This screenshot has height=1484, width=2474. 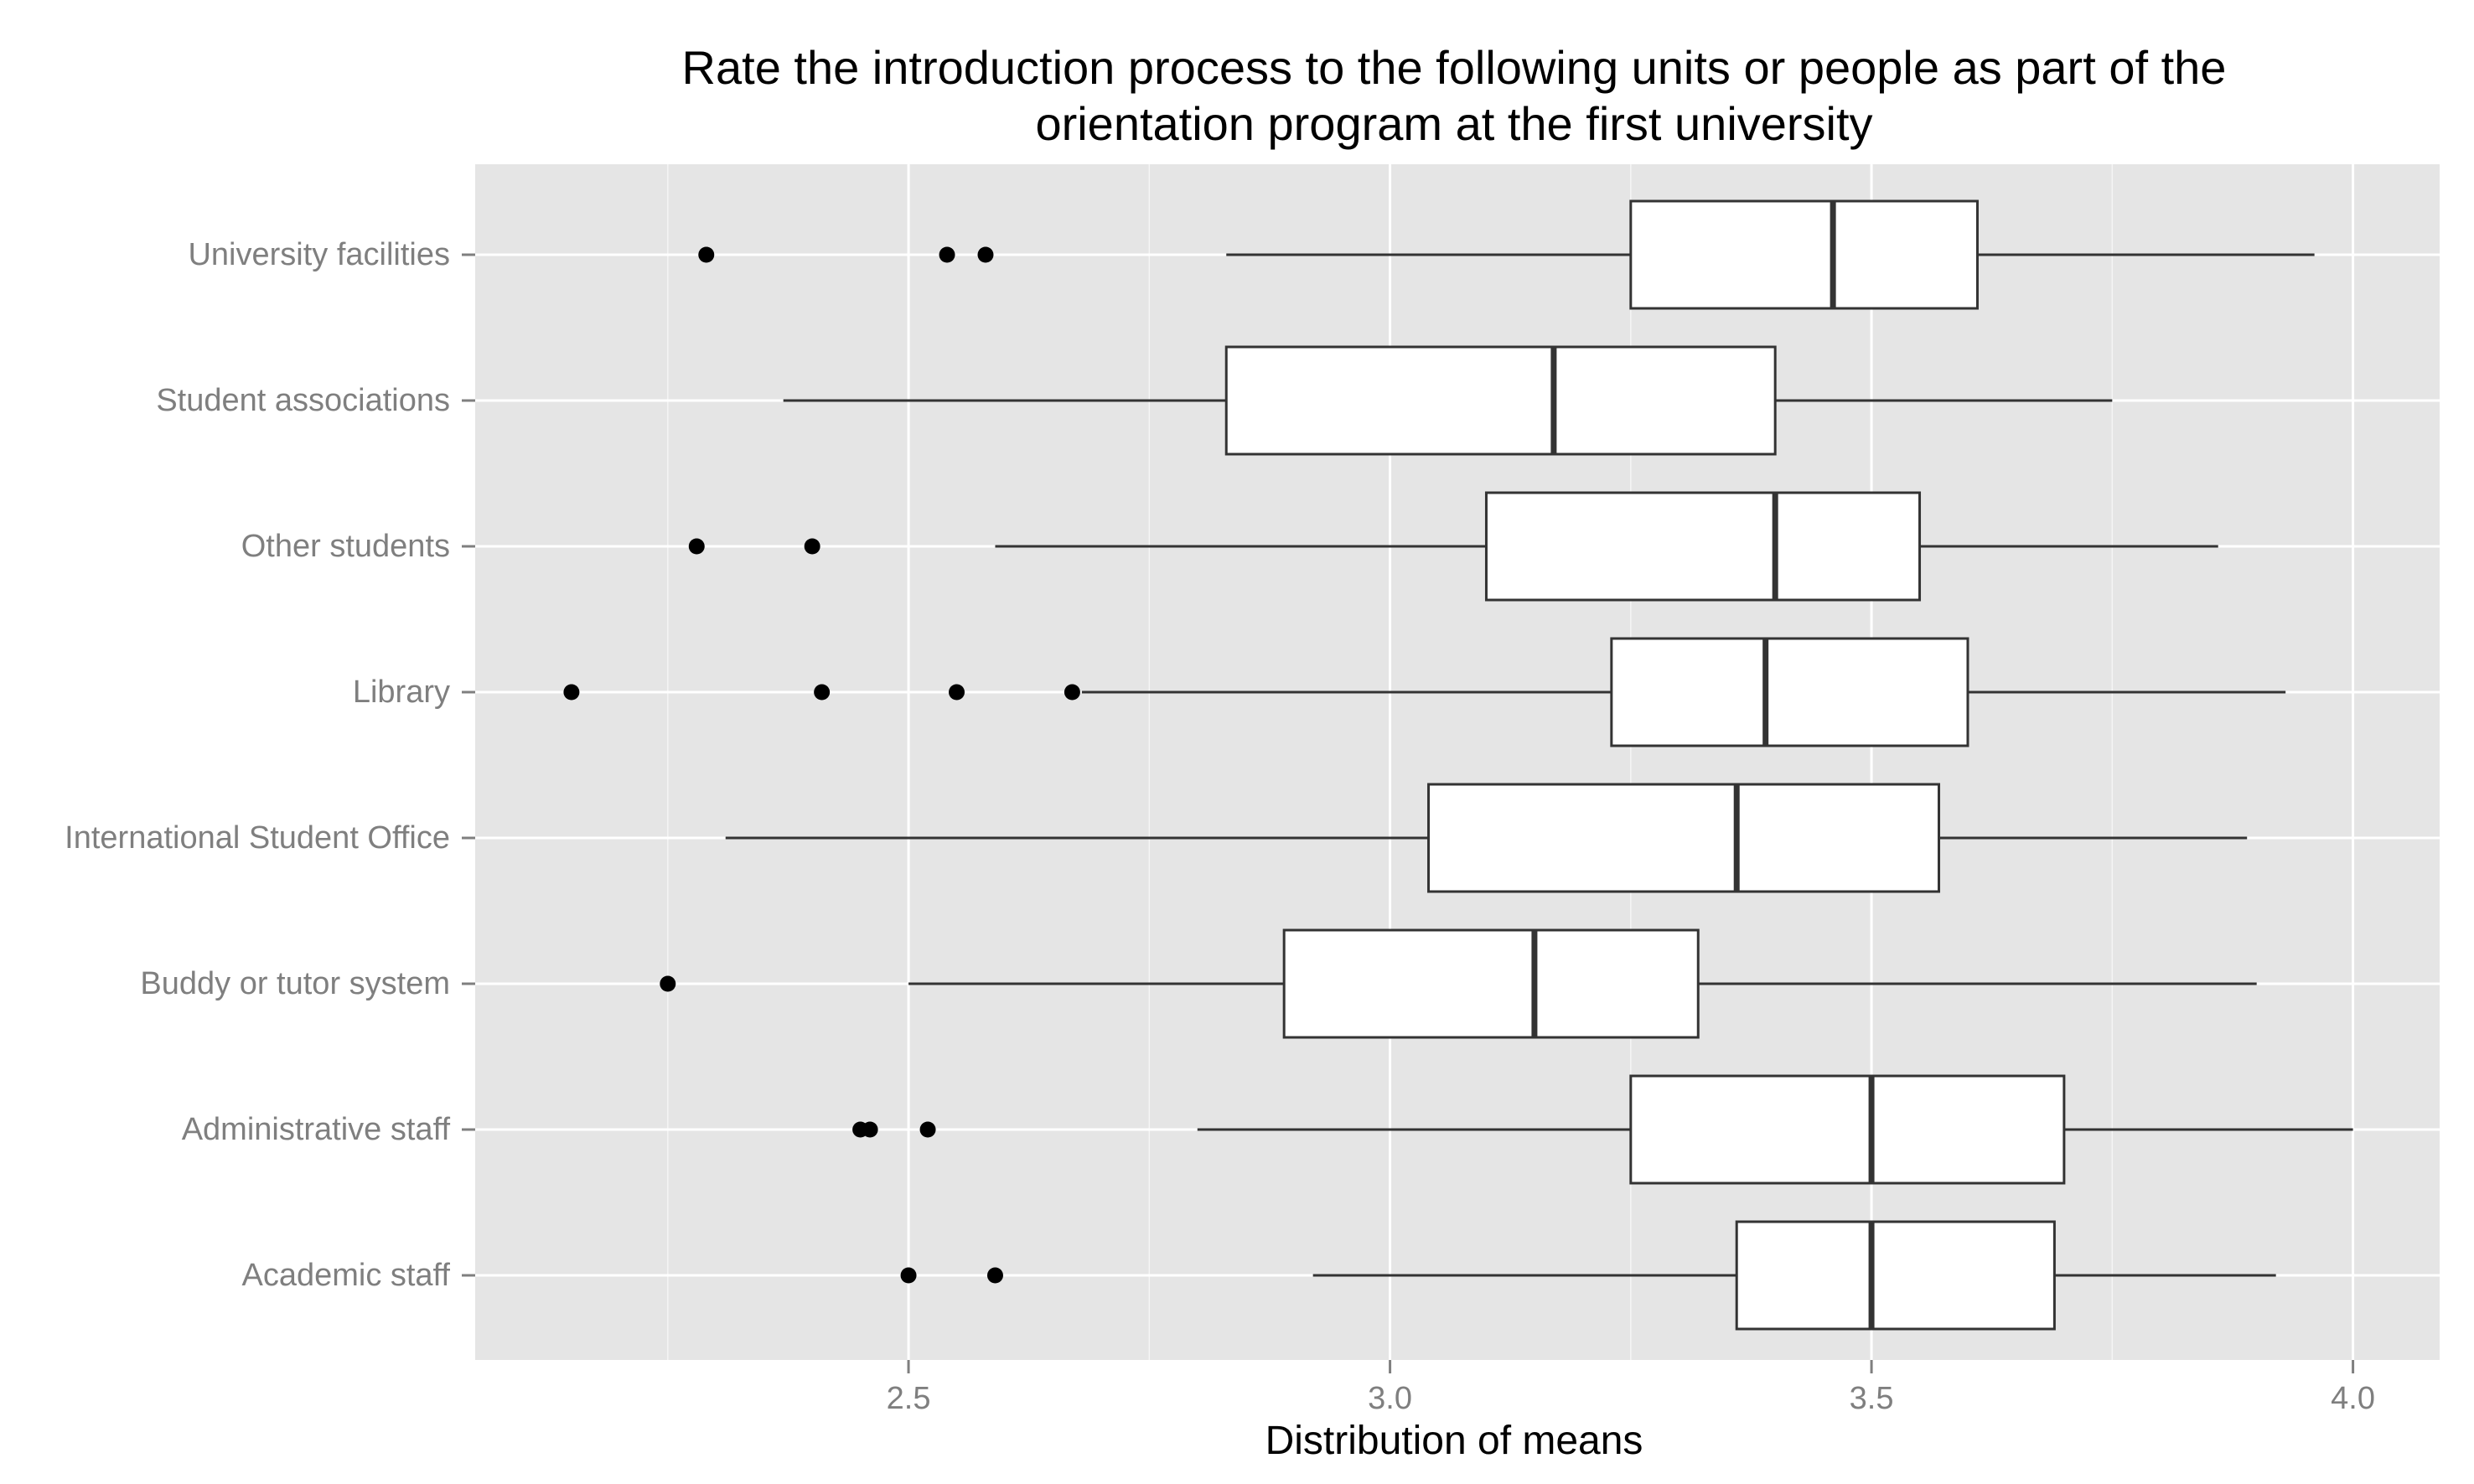 I want to click on box-library, so click(x=1424, y=692).